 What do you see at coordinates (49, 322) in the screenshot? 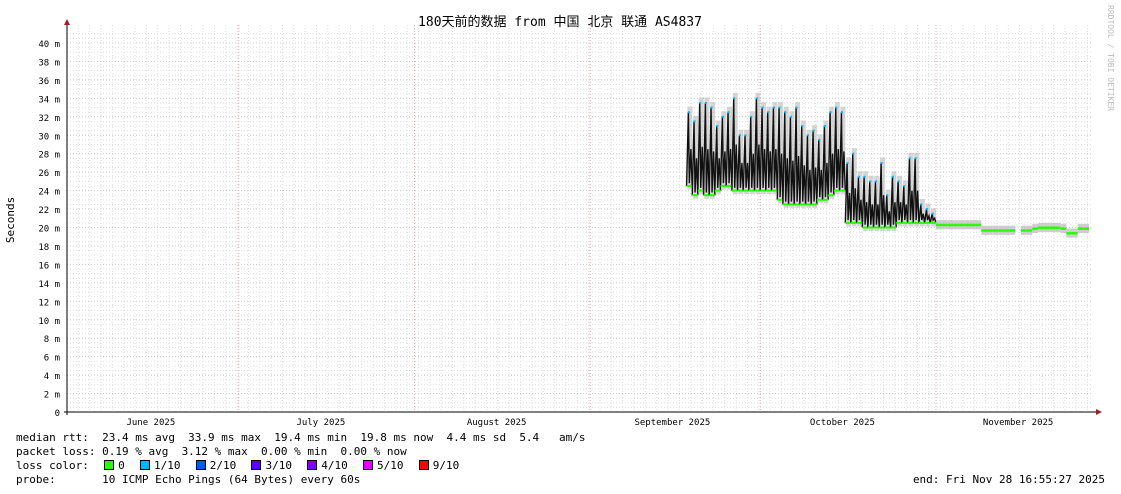
I see `y-tick-label: 10 m` at bounding box center [49, 322].